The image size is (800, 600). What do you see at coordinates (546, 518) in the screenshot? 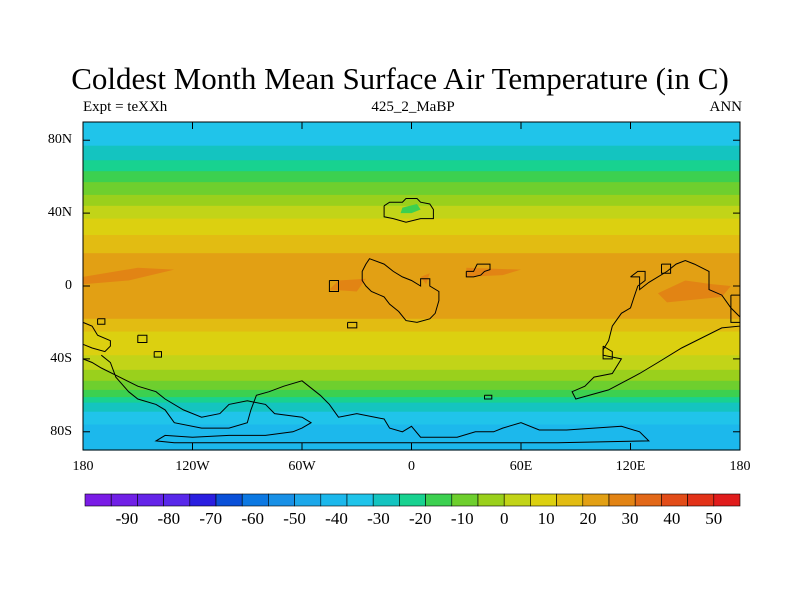
I see `colorbar-label: 10` at bounding box center [546, 518].